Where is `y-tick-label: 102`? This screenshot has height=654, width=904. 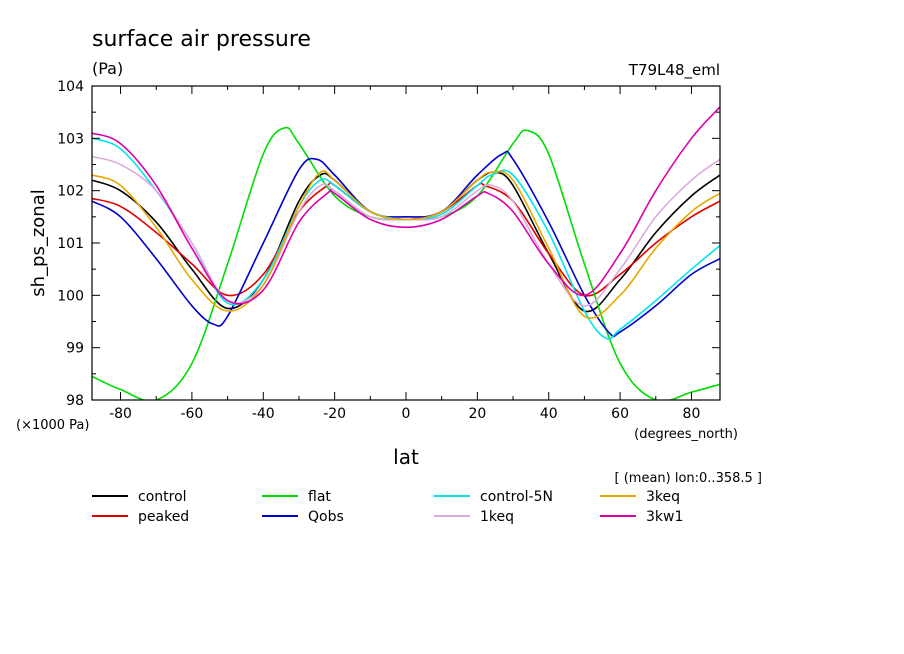 y-tick-label: 102 is located at coordinates (70, 192).